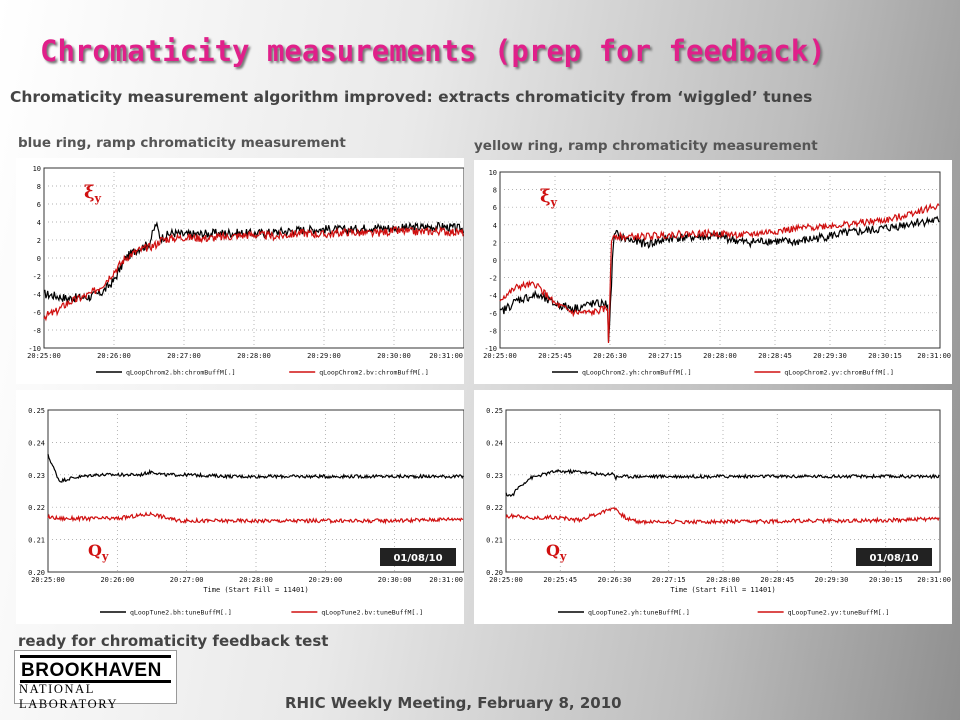 The image size is (960, 720). Describe the element at coordinates (69, 696) in the screenshot. I see `logo-line2: NATIONAL LABORATORY` at that location.